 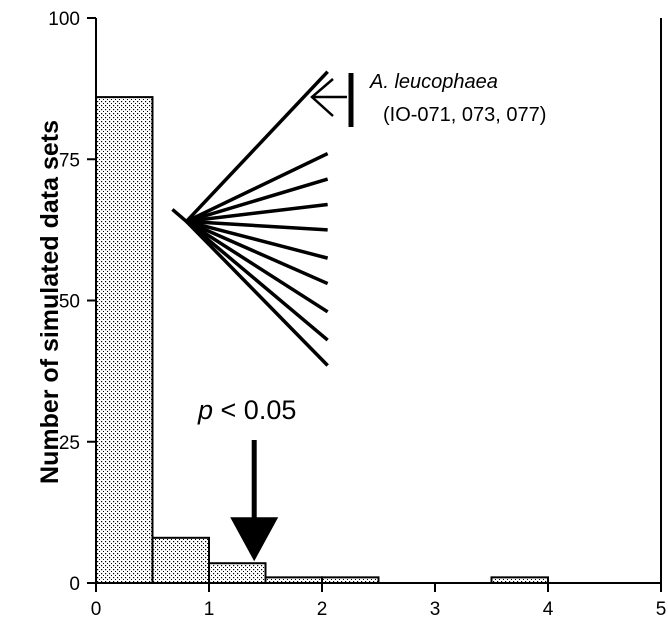 I want to click on fan-lines, so click(x=249, y=219).